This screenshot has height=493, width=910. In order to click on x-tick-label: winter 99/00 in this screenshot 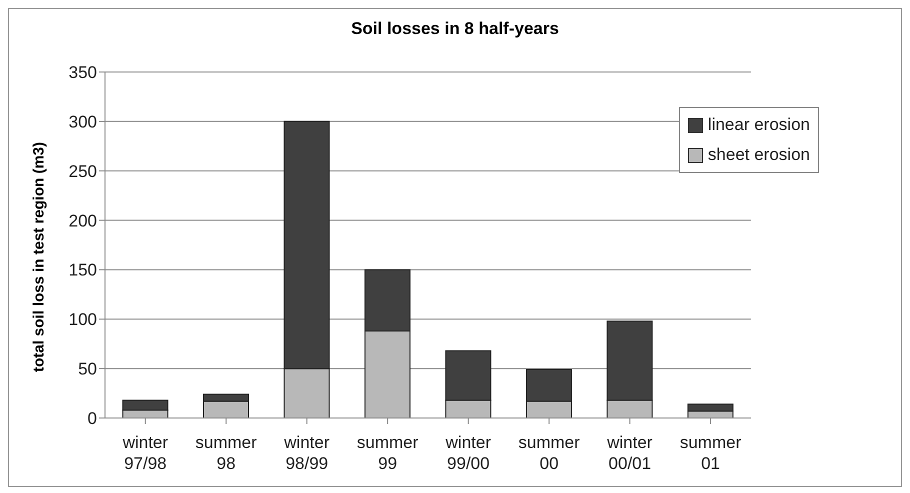, I will do `click(468, 453)`.